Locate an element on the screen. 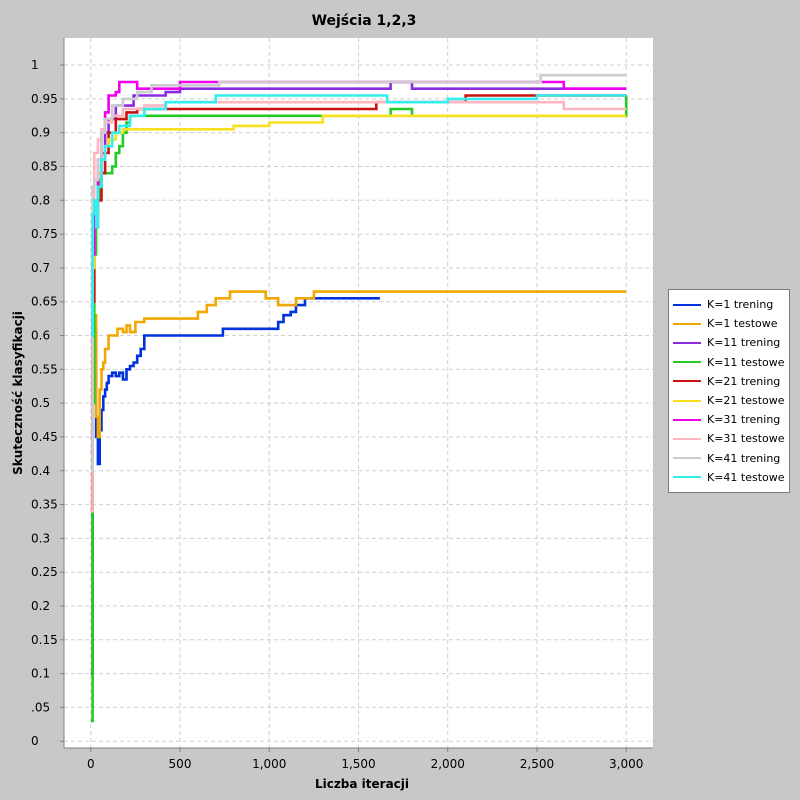 The width and height of the screenshot is (800, 800). x-tick-label: 500 is located at coordinates (180, 764).